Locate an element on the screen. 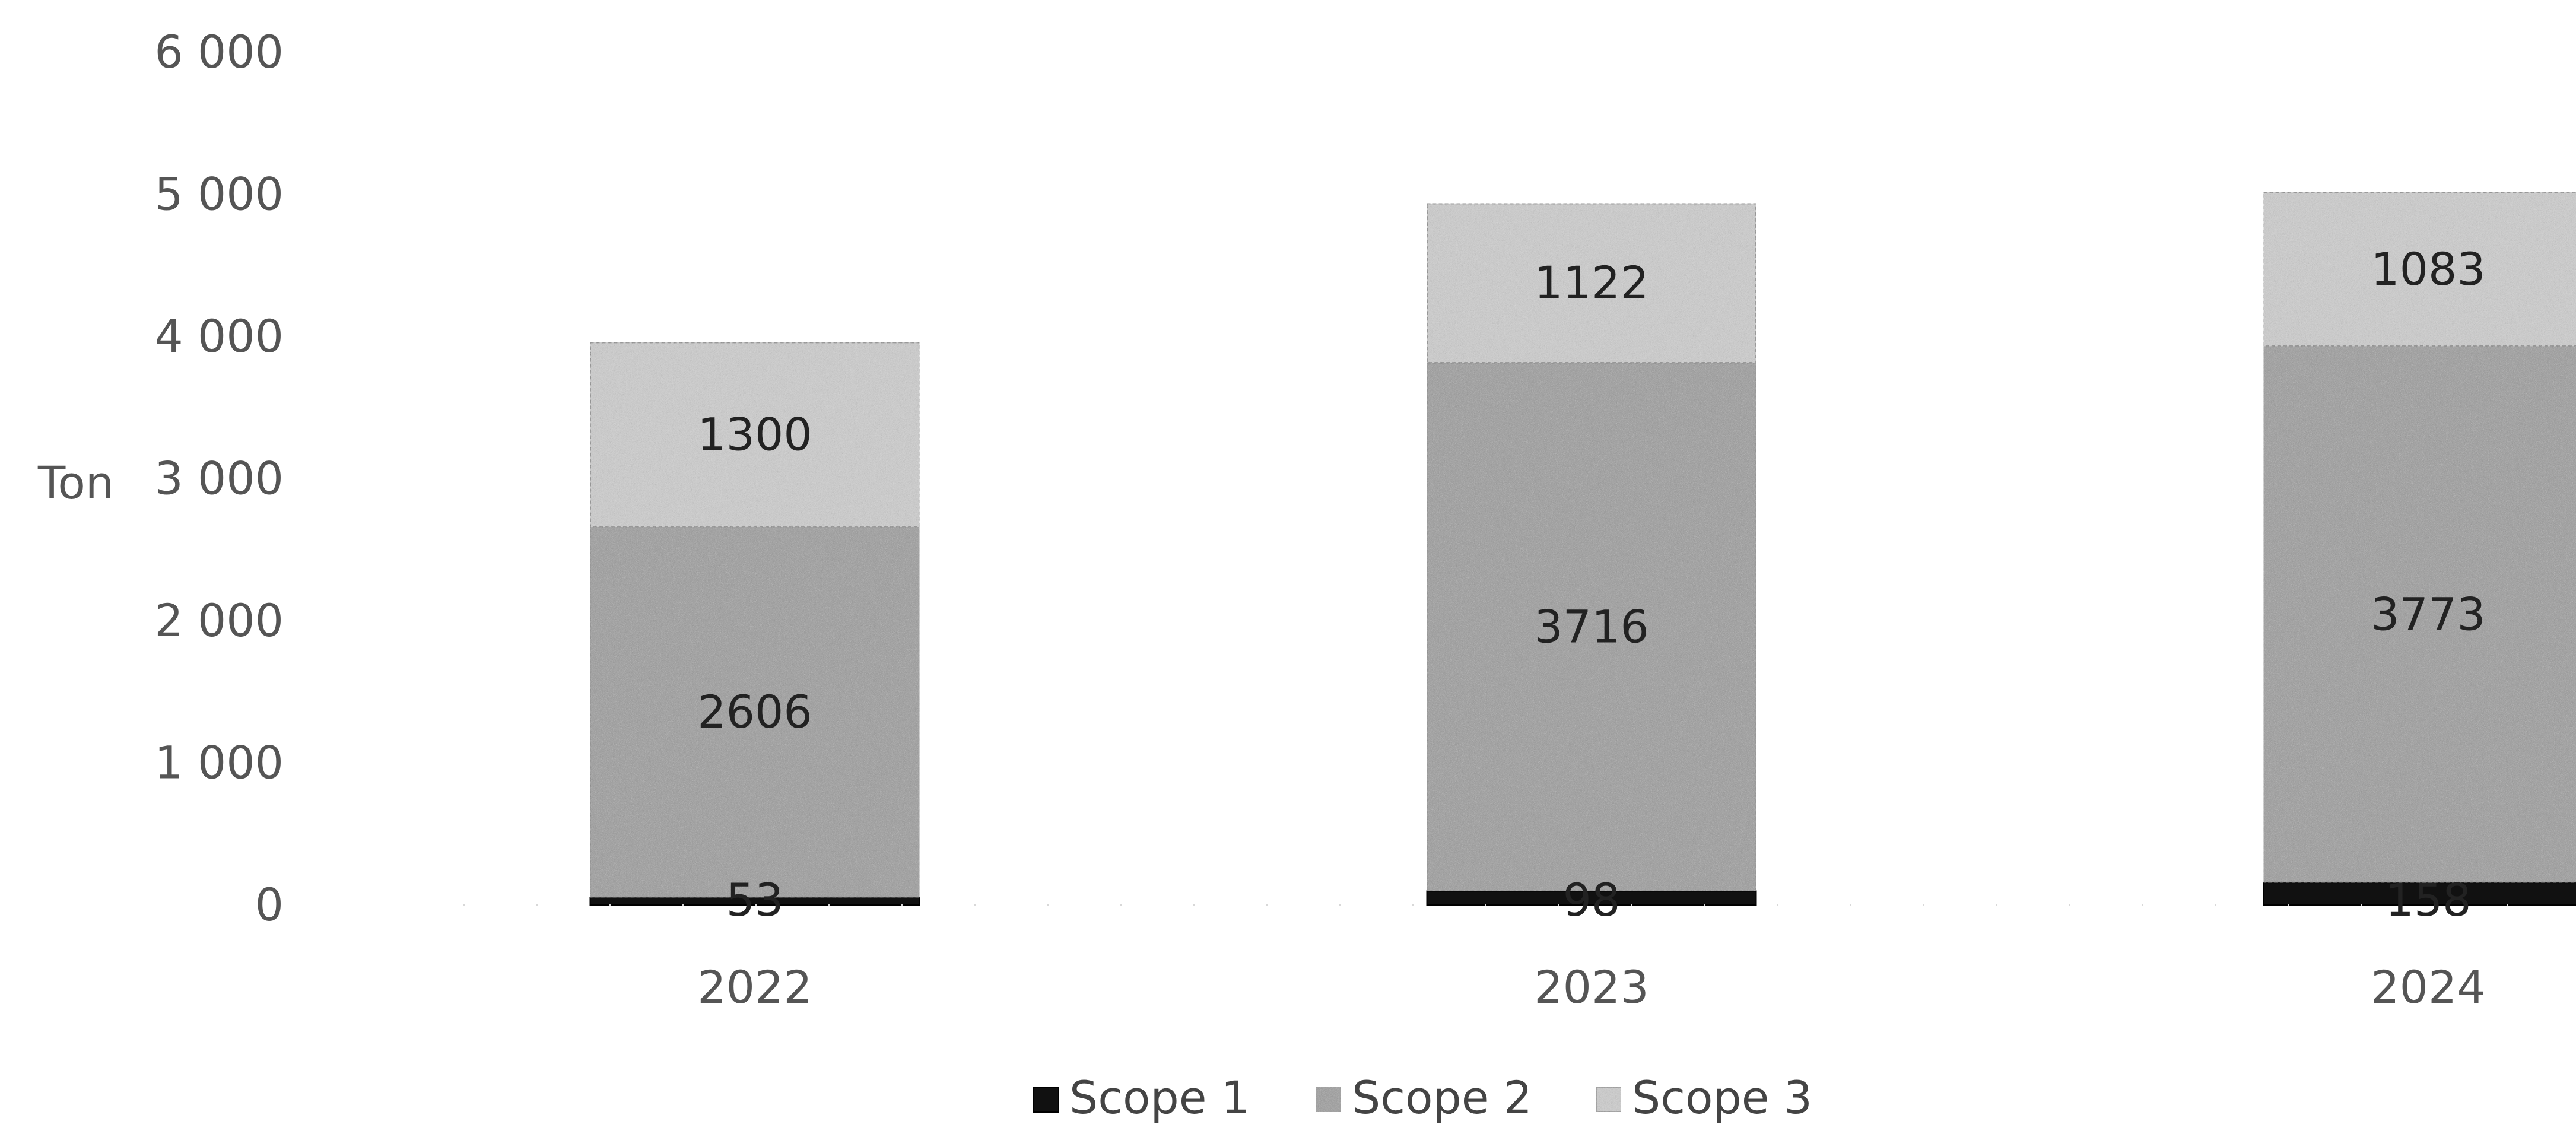  y-tick-label: 3 000 is located at coordinates (219, 479).